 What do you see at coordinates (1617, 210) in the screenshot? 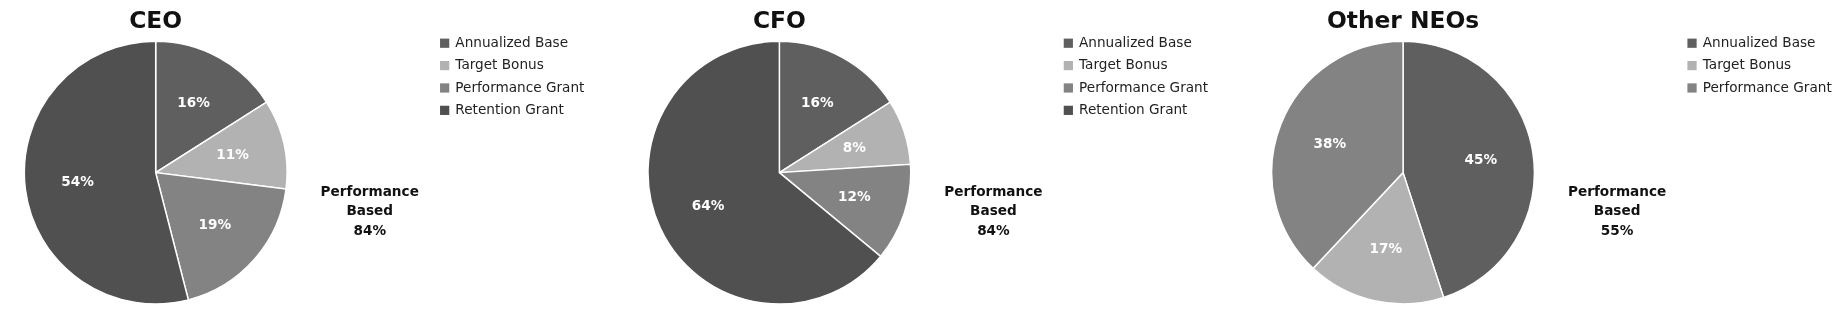
I see `text: Performance Based 55%` at bounding box center [1617, 210].